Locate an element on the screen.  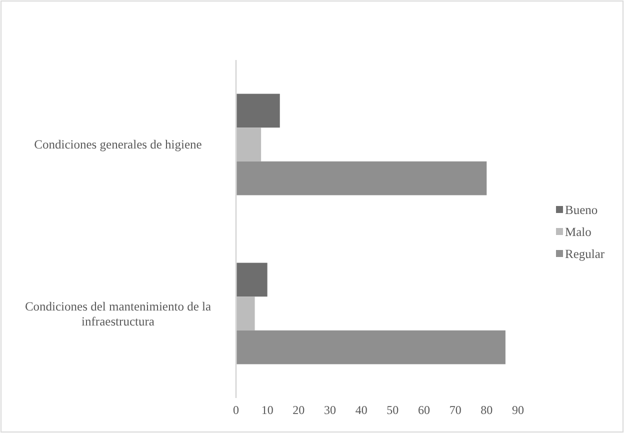
x-tick-label: 20 is located at coordinates (298, 410).